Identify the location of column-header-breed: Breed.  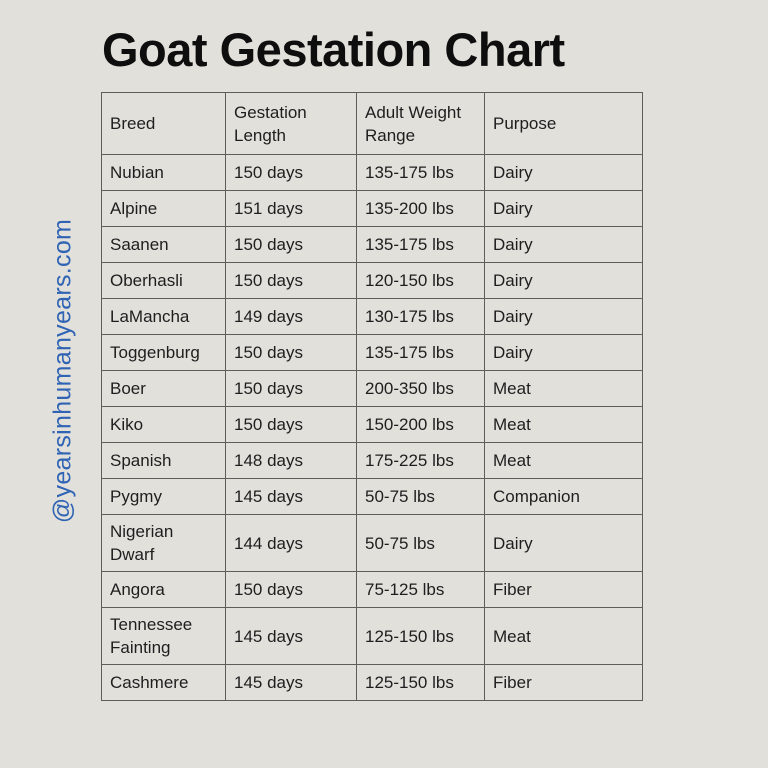
(163, 123).